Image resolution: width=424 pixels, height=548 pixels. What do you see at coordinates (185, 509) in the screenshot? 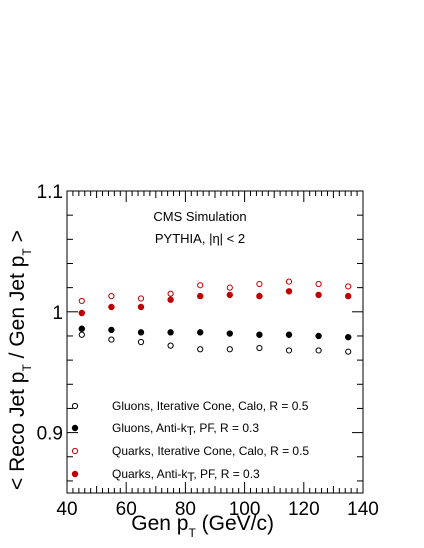
I see `x-tick-label: 80` at bounding box center [185, 509].